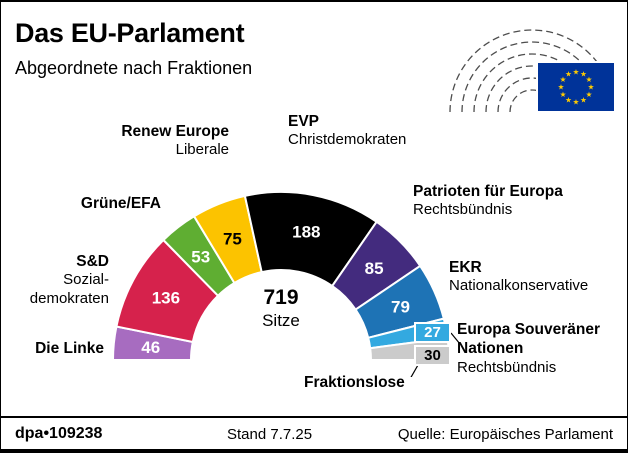  Describe the element at coordinates (59, 433) in the screenshot. I see `dpa-credit: dpa•109238` at that location.